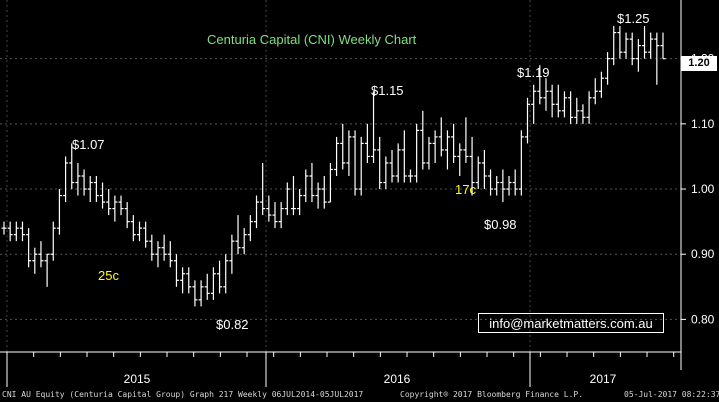  I want to click on annotation-low-2015: $0.82, so click(232, 324).